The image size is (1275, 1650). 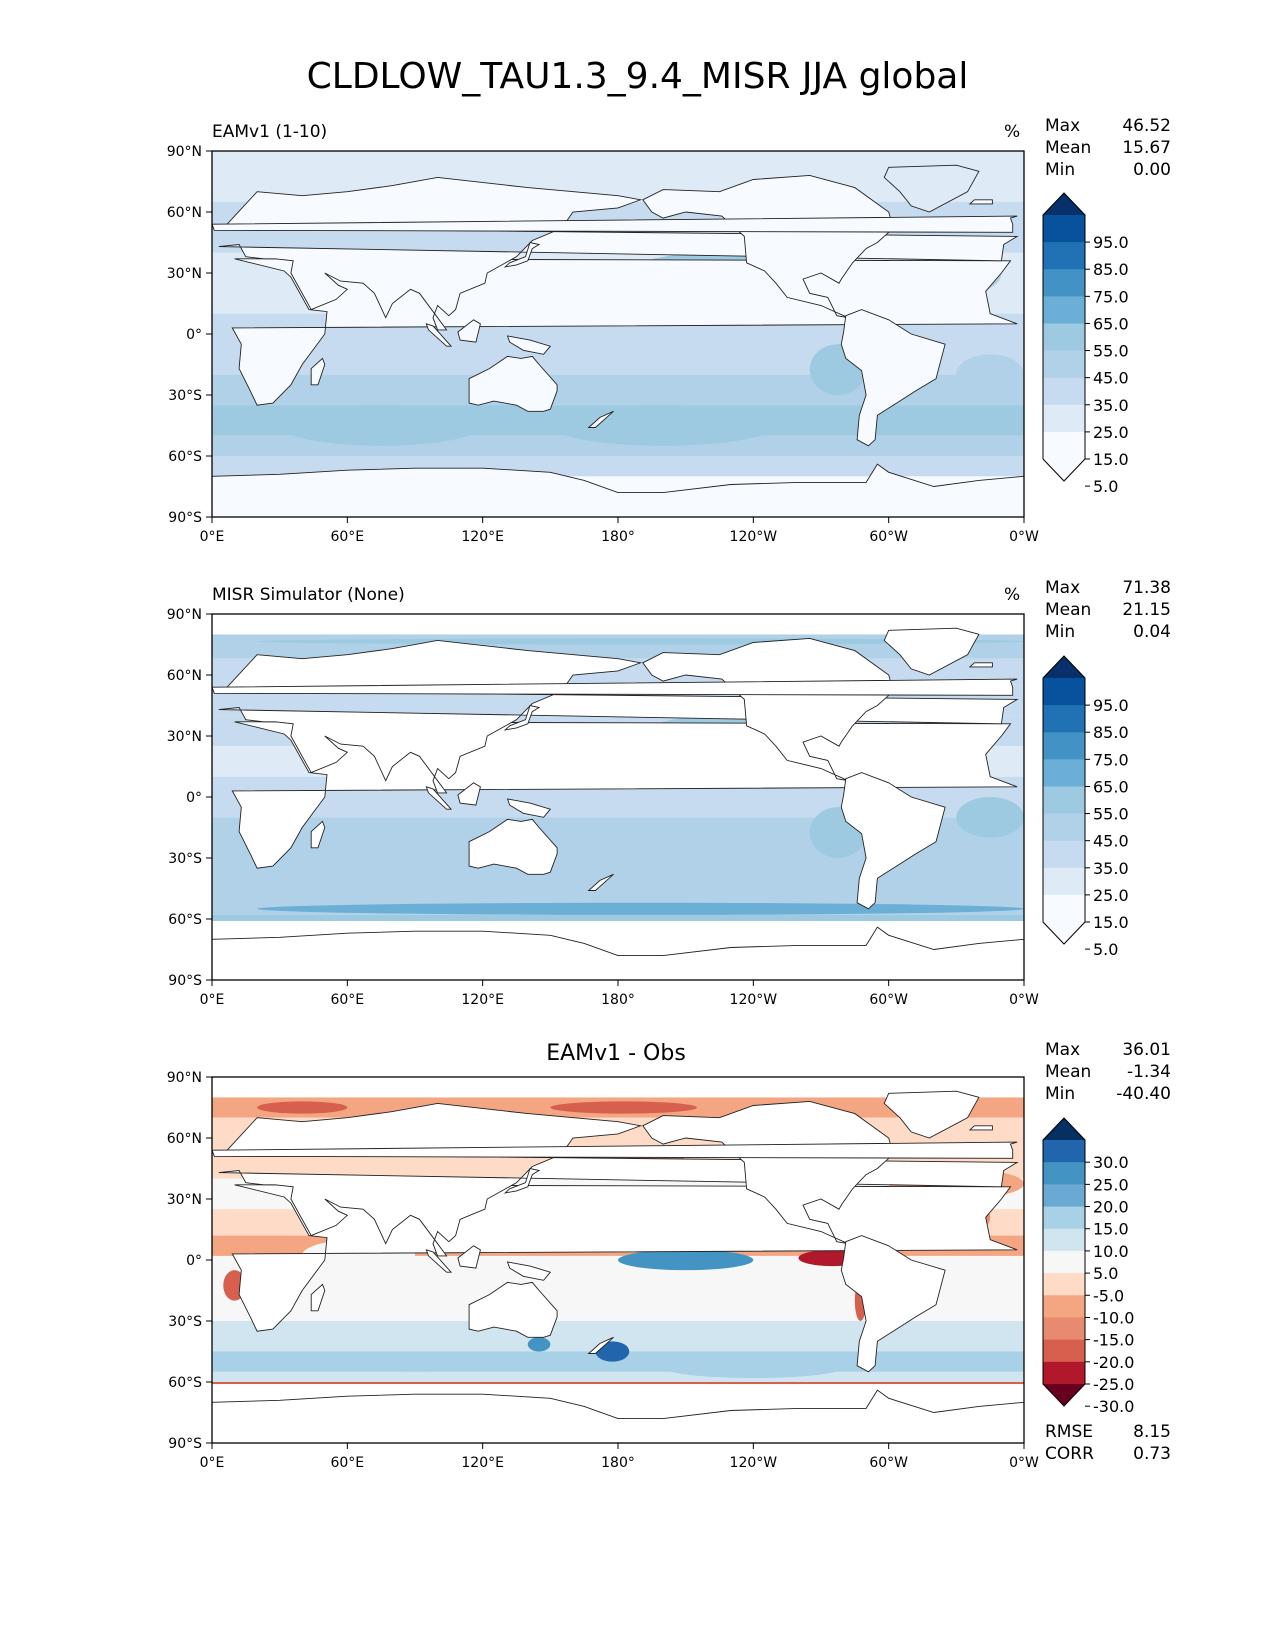 I want to click on y-tick-label: 30°N, so click(x=184, y=737).